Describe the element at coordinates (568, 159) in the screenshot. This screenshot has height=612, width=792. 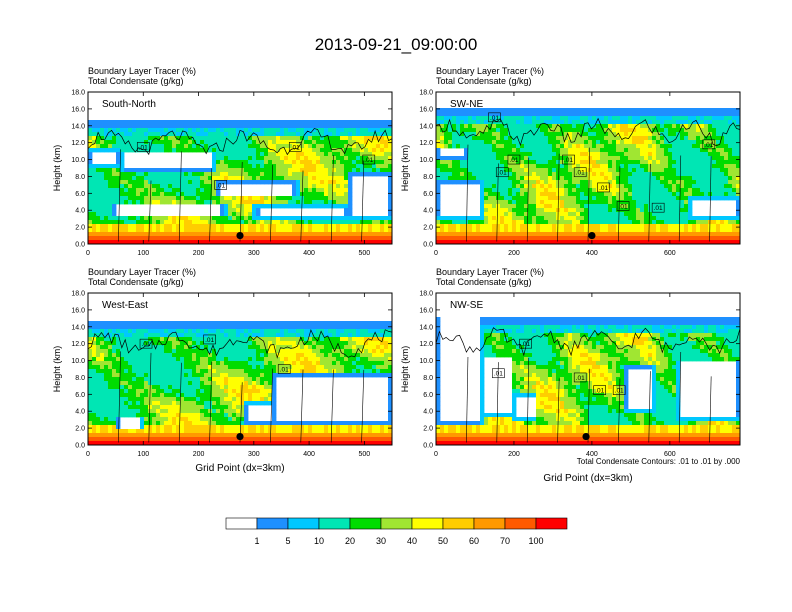
I see `contour-label-box` at that location.